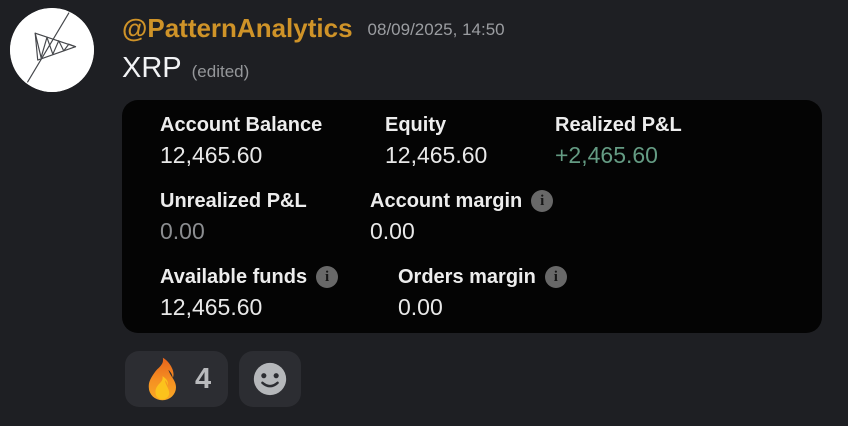 The height and width of the screenshot is (426, 848). Describe the element at coordinates (436, 29) in the screenshot. I see `timestamp: 08/09/2025, 14:50` at that location.